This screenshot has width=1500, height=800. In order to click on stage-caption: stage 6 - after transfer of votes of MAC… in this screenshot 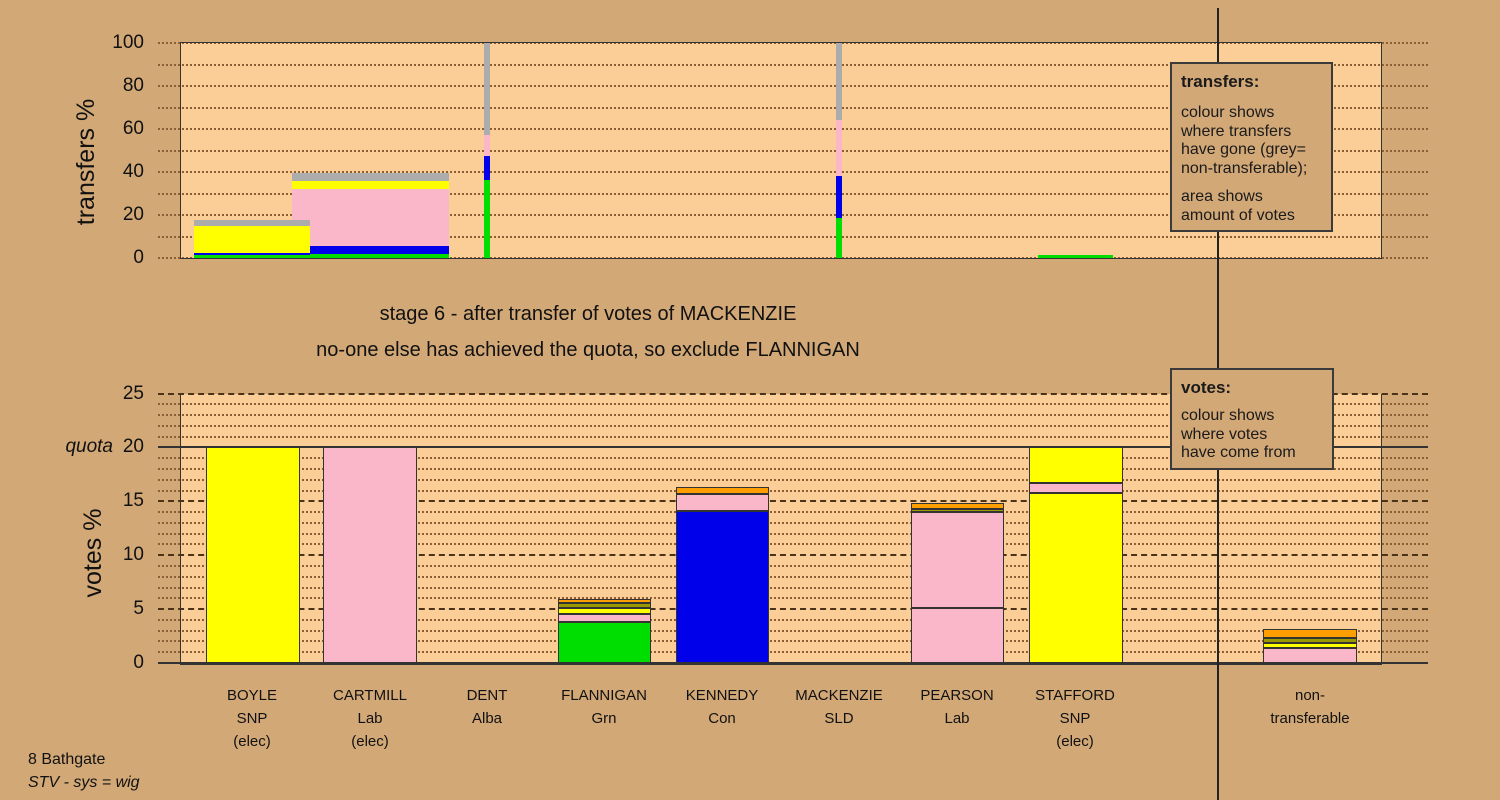, I will do `click(588, 314)`.